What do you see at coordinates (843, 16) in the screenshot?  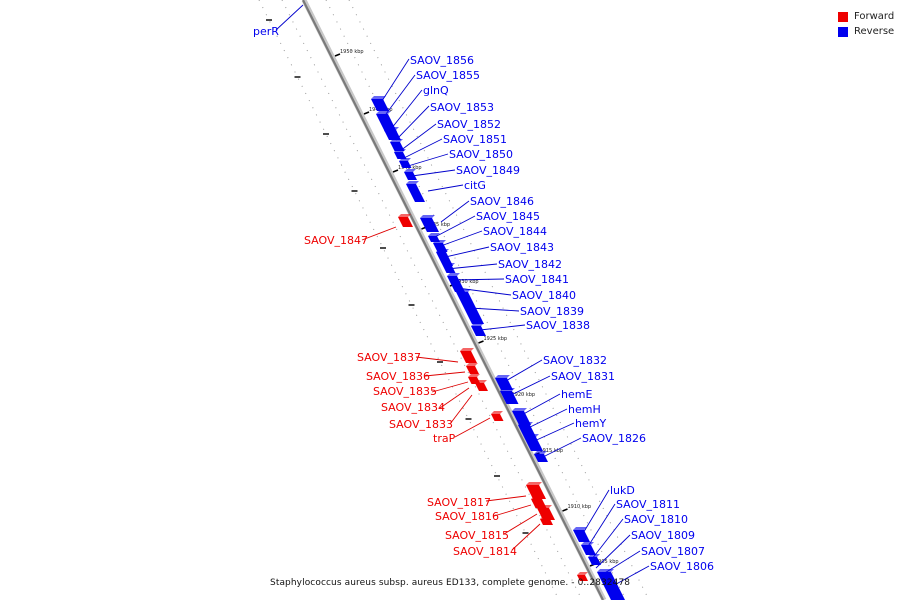 I see `forward-swatch` at bounding box center [843, 16].